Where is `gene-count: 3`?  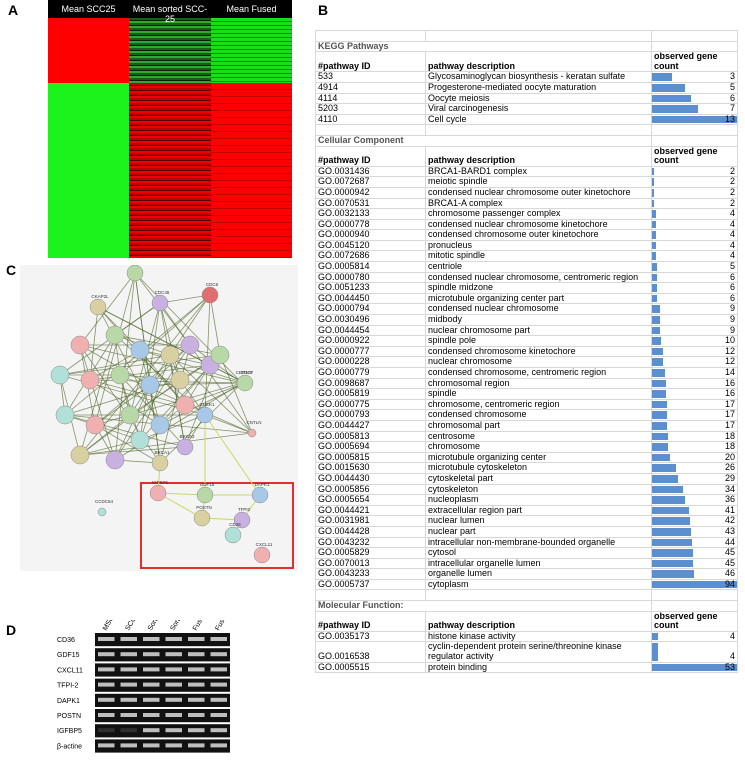 gene-count: 3 is located at coordinates (732, 76).